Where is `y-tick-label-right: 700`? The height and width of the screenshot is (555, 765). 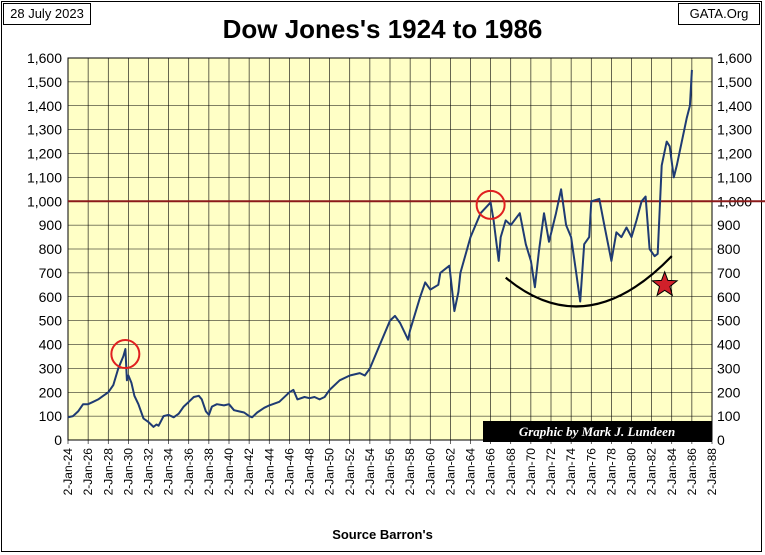
y-tick-label-right: 700 is located at coordinates (729, 273).